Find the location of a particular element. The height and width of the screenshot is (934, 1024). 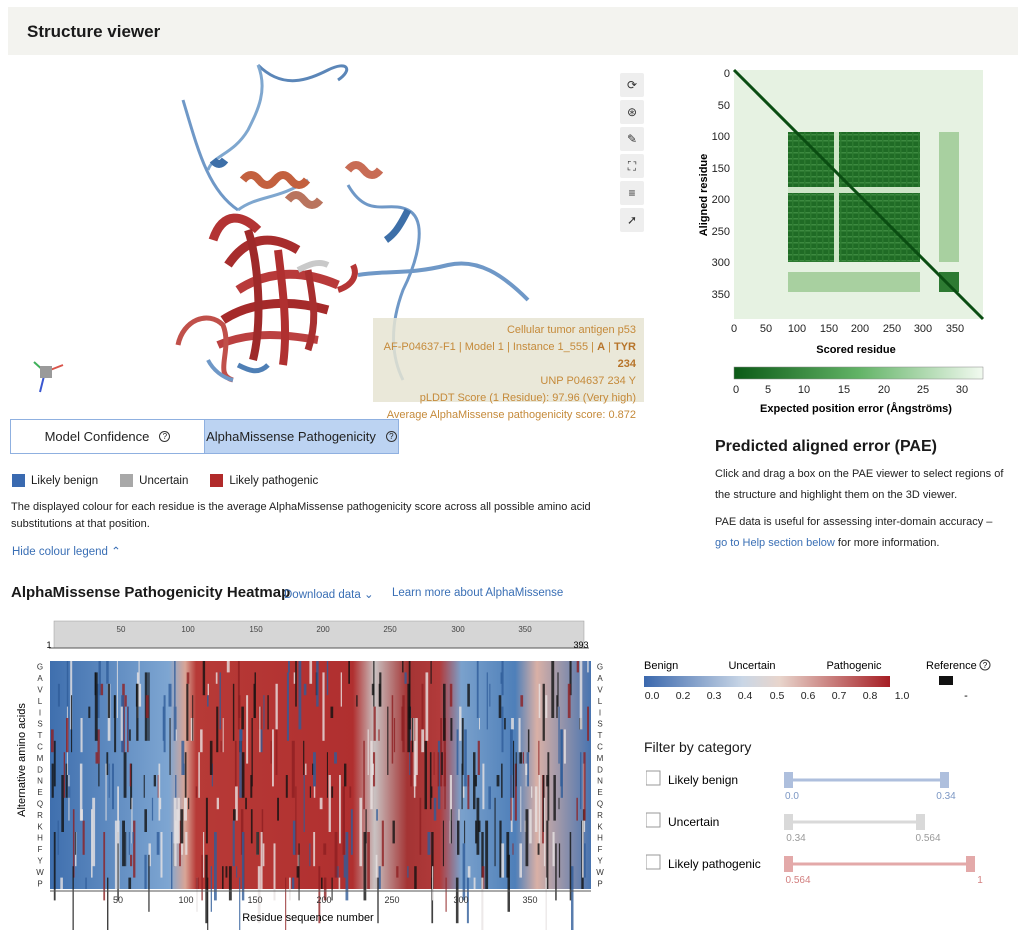

amino-acid-label: Y is located at coordinates (600, 861).